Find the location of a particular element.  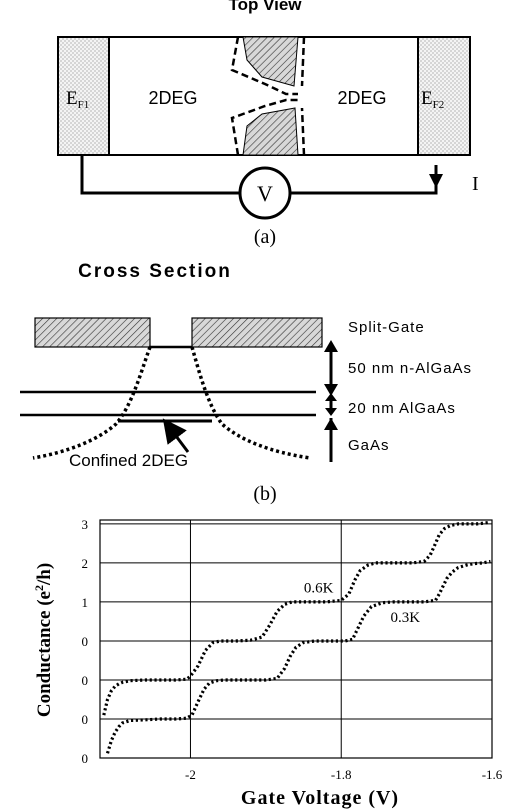

depletion-boundary-right is located at coordinates (303, 96).